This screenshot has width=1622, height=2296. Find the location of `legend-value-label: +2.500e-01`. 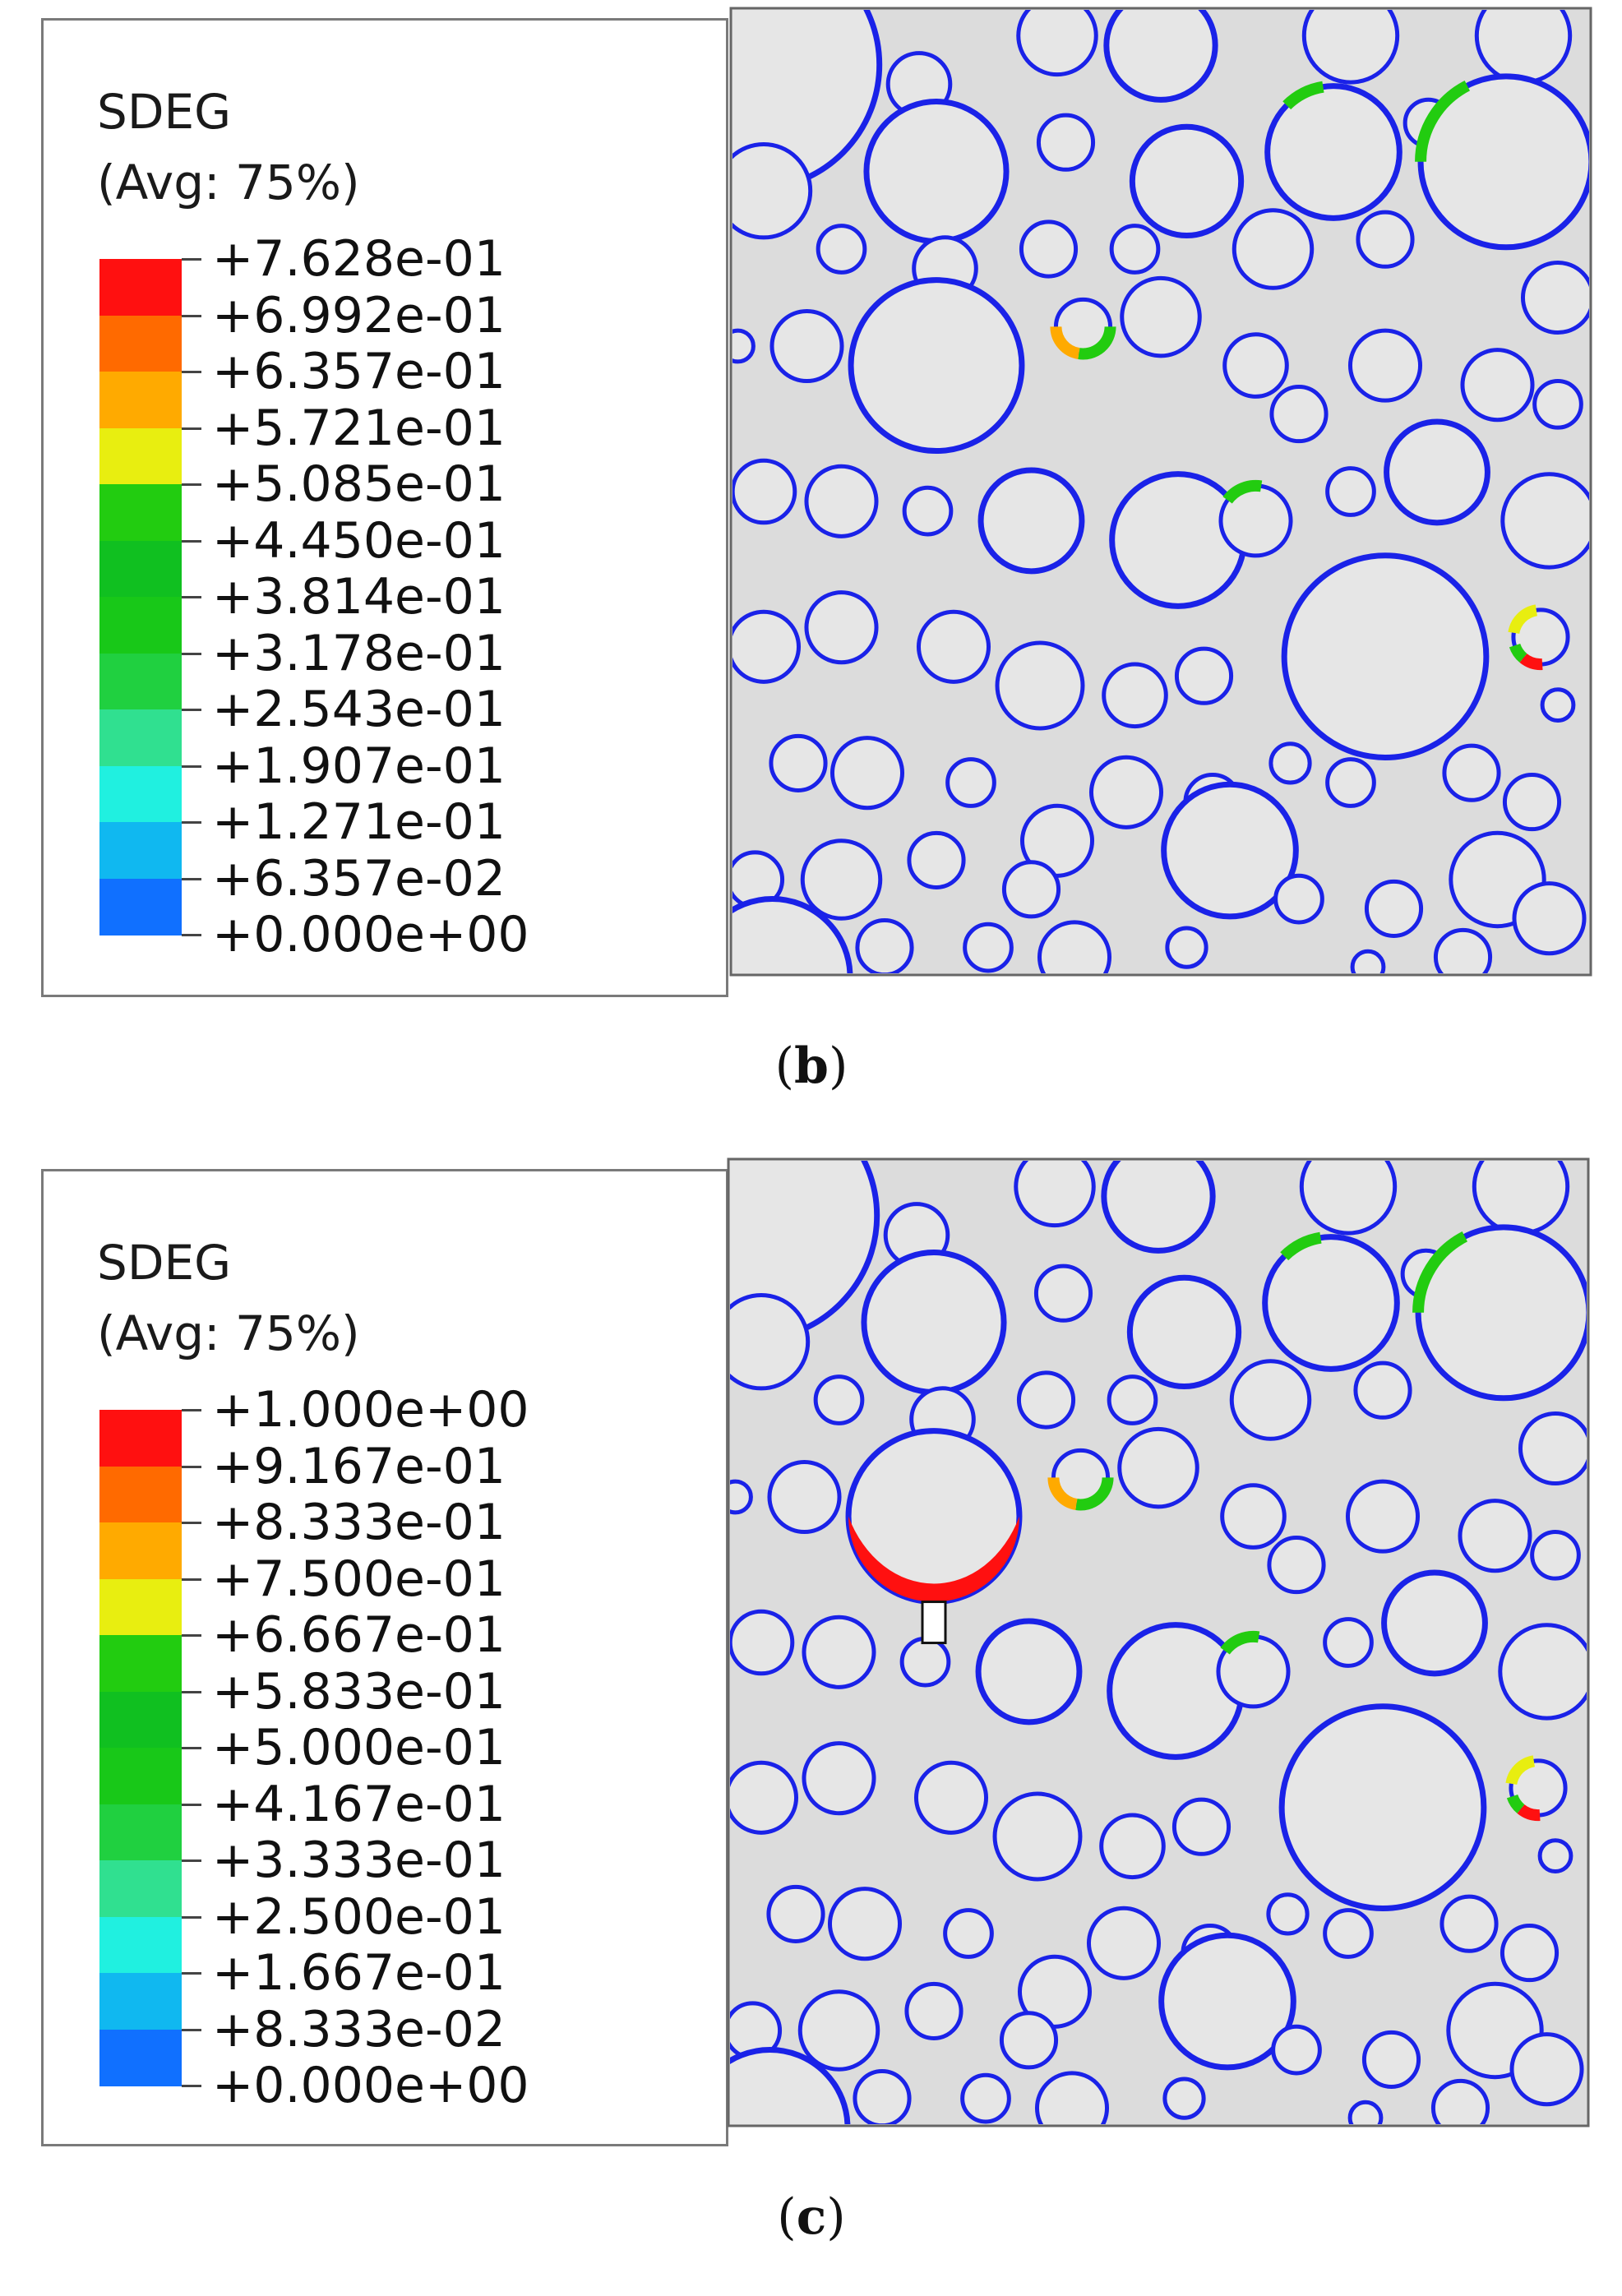

legend-value-label: +2.500e-01 is located at coordinates (359, 1916).